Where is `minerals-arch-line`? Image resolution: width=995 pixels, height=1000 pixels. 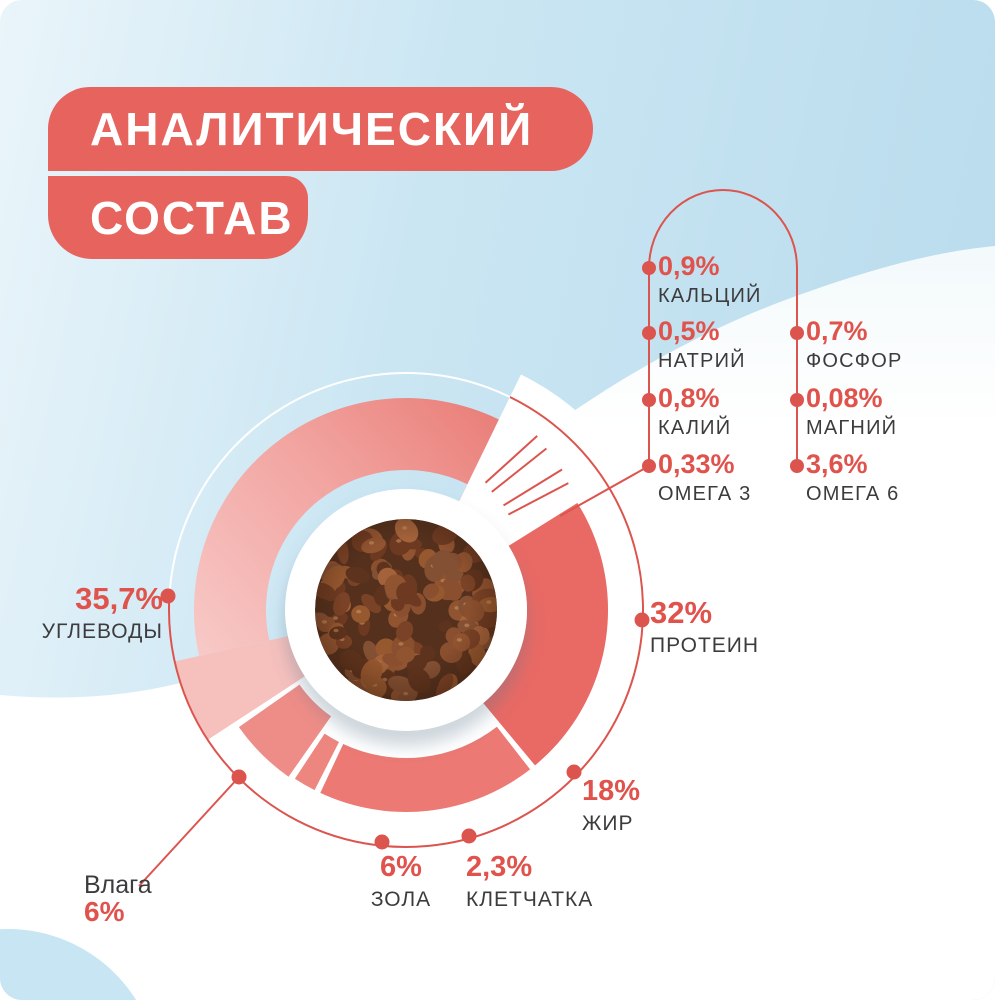 minerals-arch-line is located at coordinates (723, 327).